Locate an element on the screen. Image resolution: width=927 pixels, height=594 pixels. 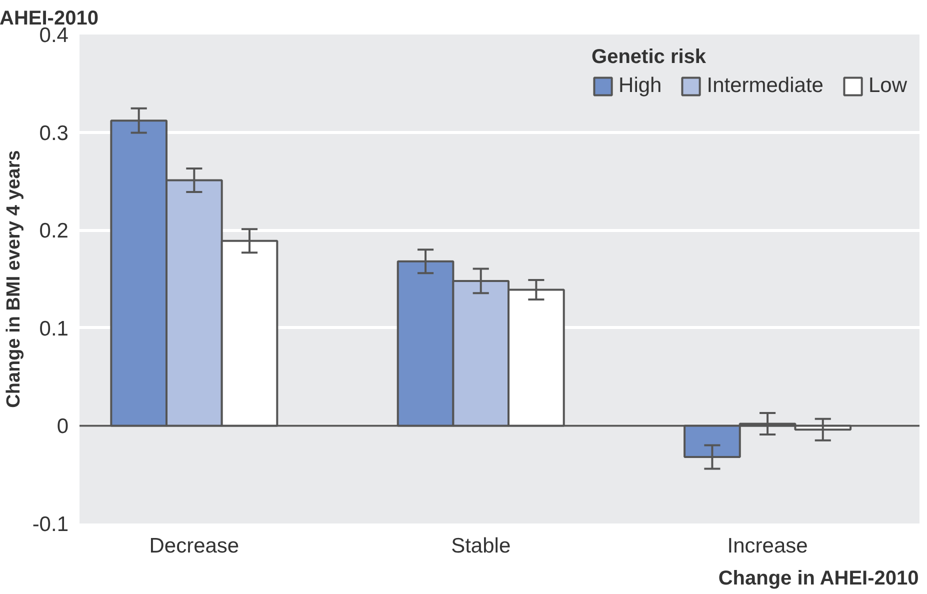
legend-title: Genetic risk is located at coordinates (650, 57).